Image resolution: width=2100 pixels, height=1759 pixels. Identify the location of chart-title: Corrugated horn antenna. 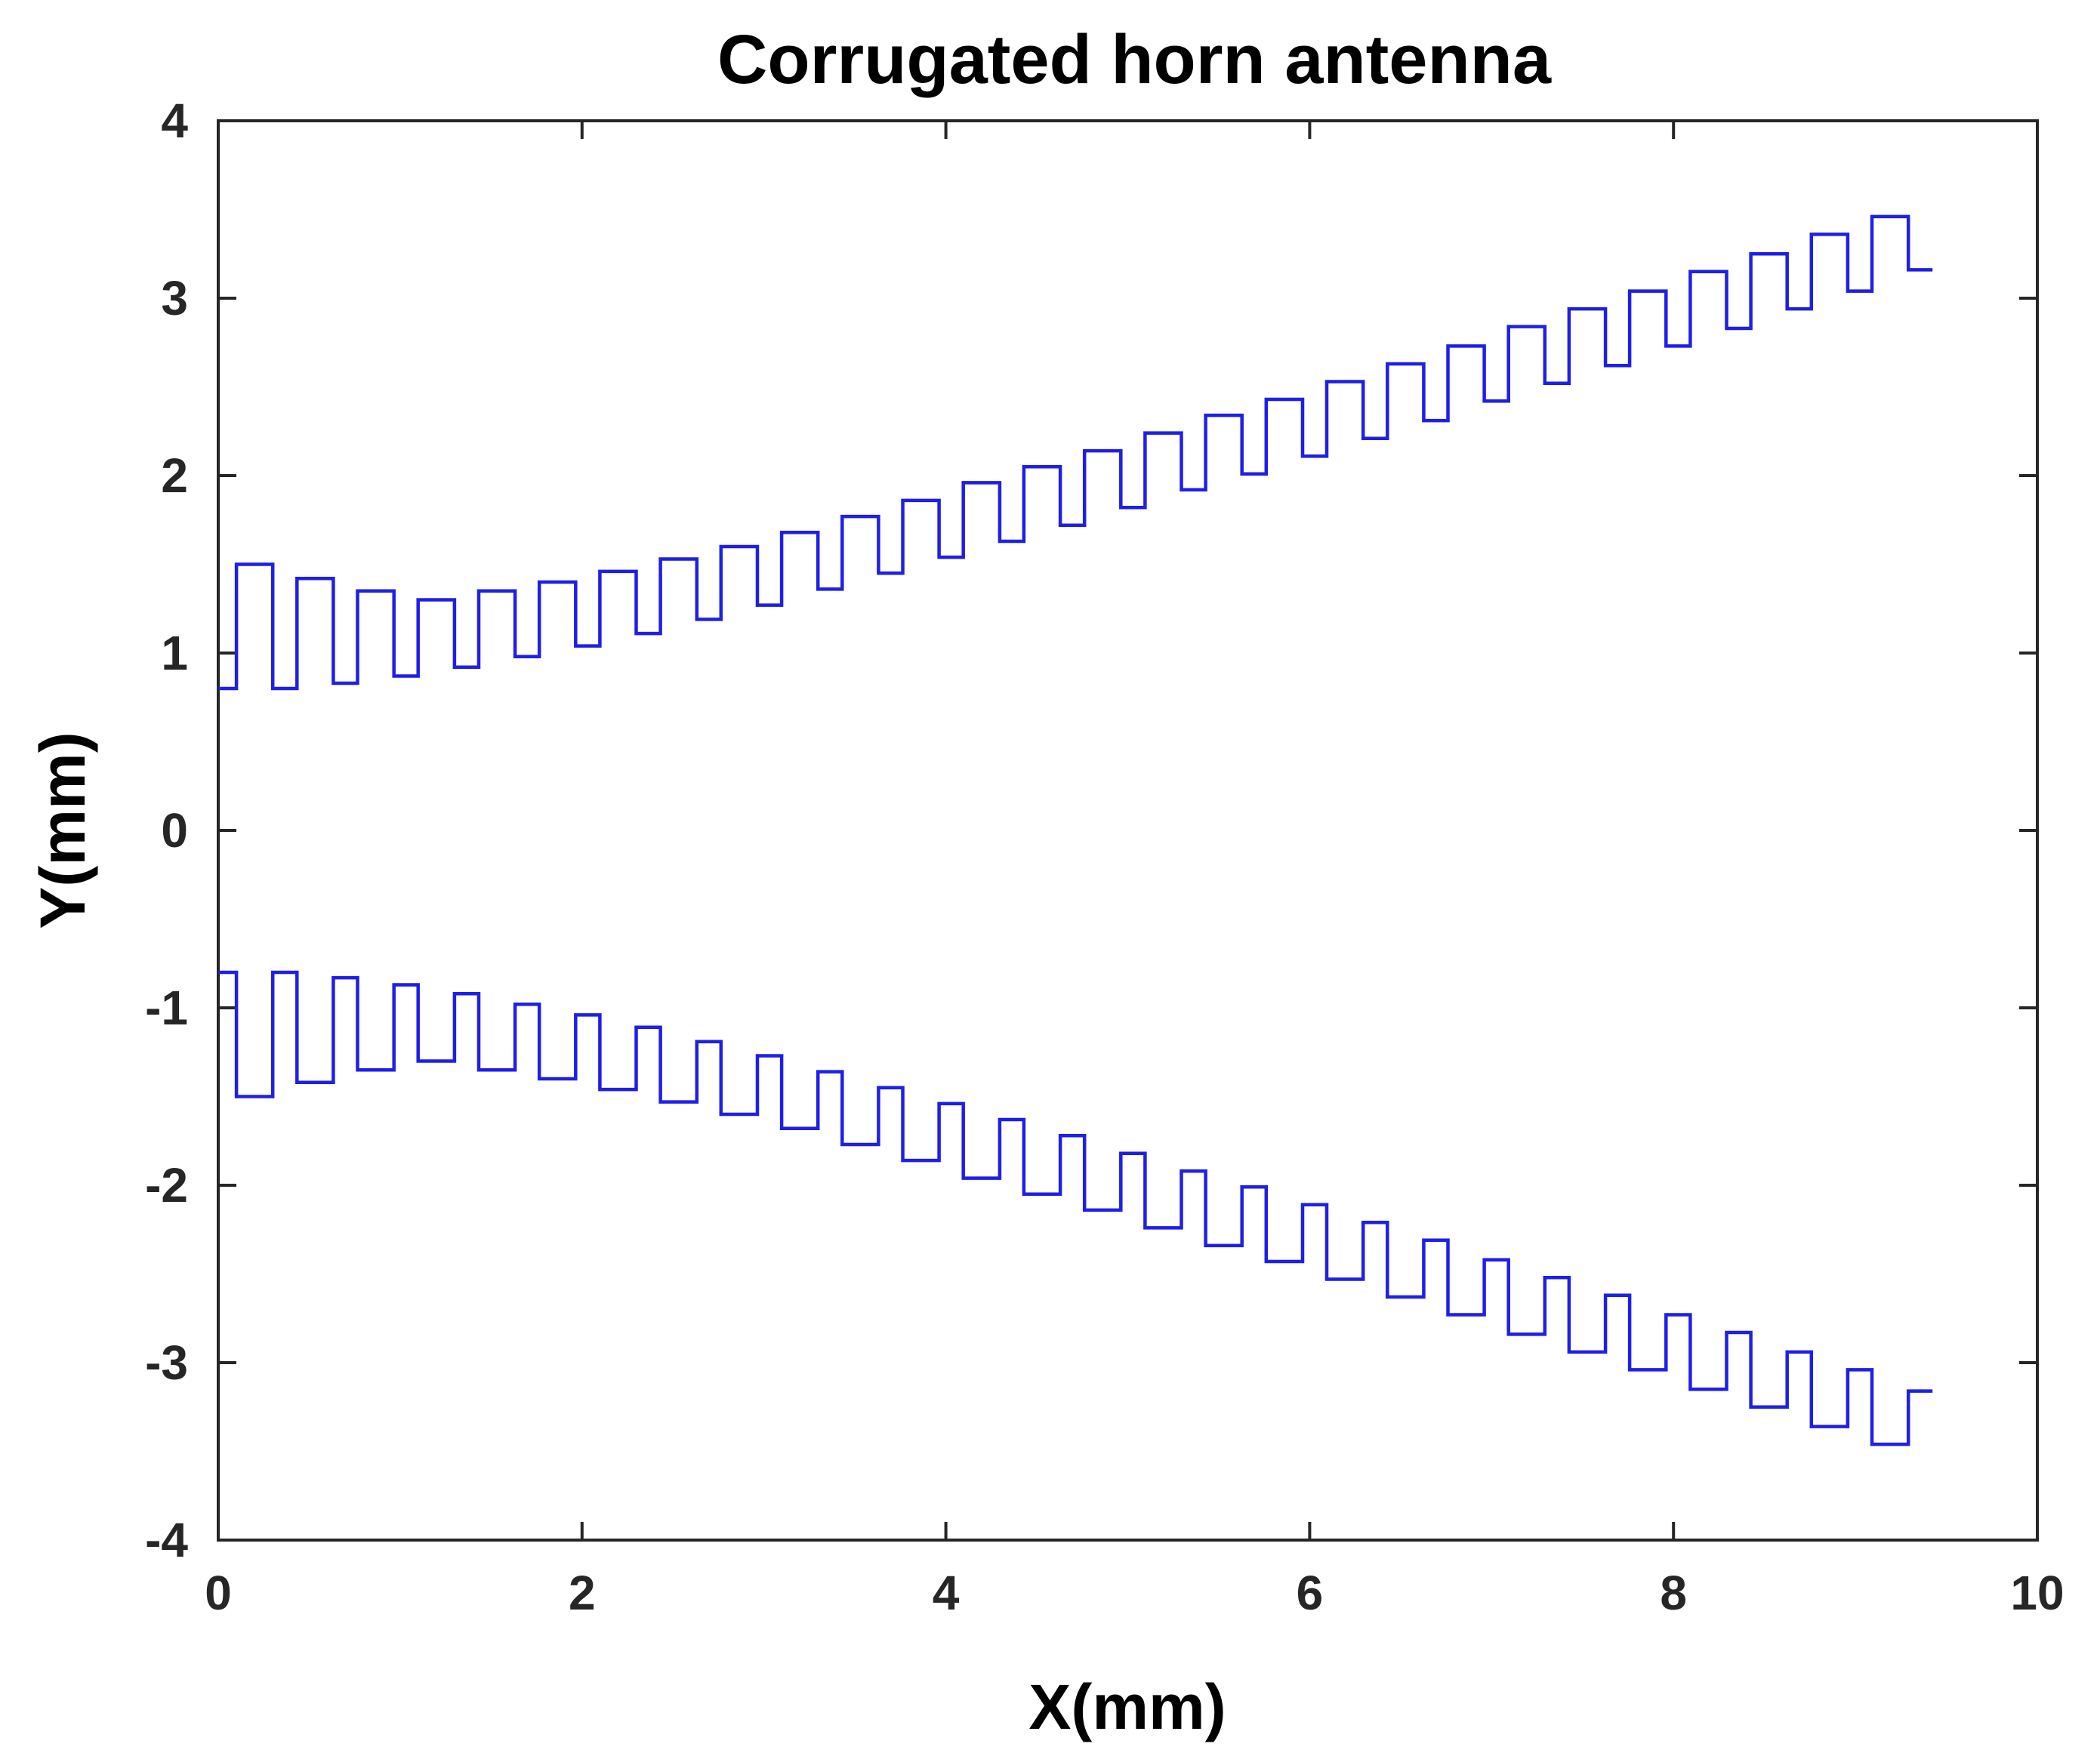
(1134, 60).